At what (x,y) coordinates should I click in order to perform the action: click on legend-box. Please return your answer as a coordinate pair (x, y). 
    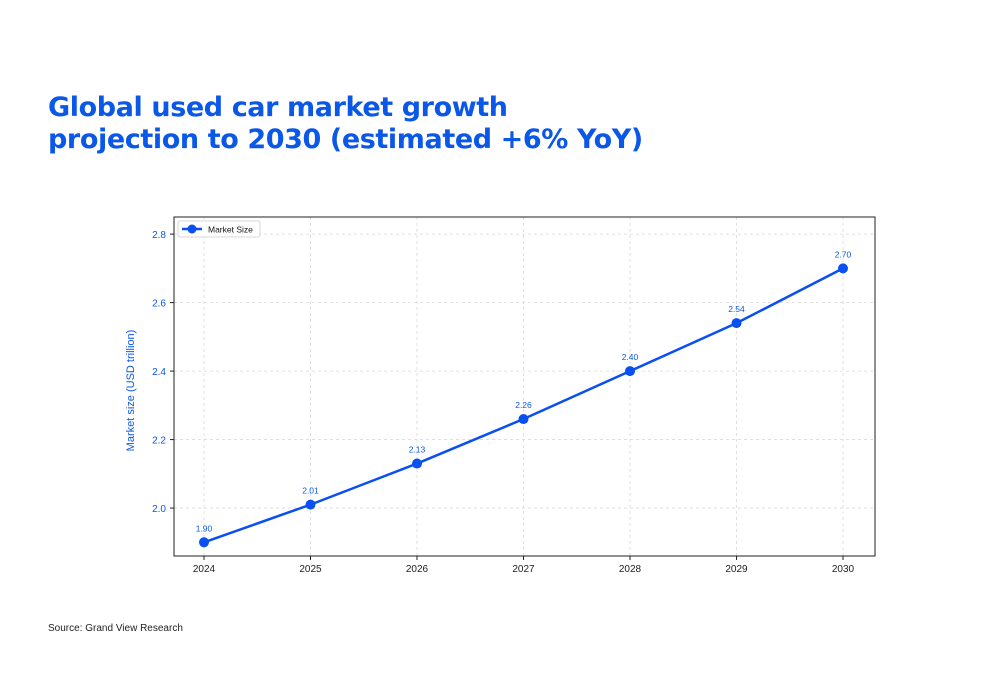
    Looking at the image, I should click on (219, 229).